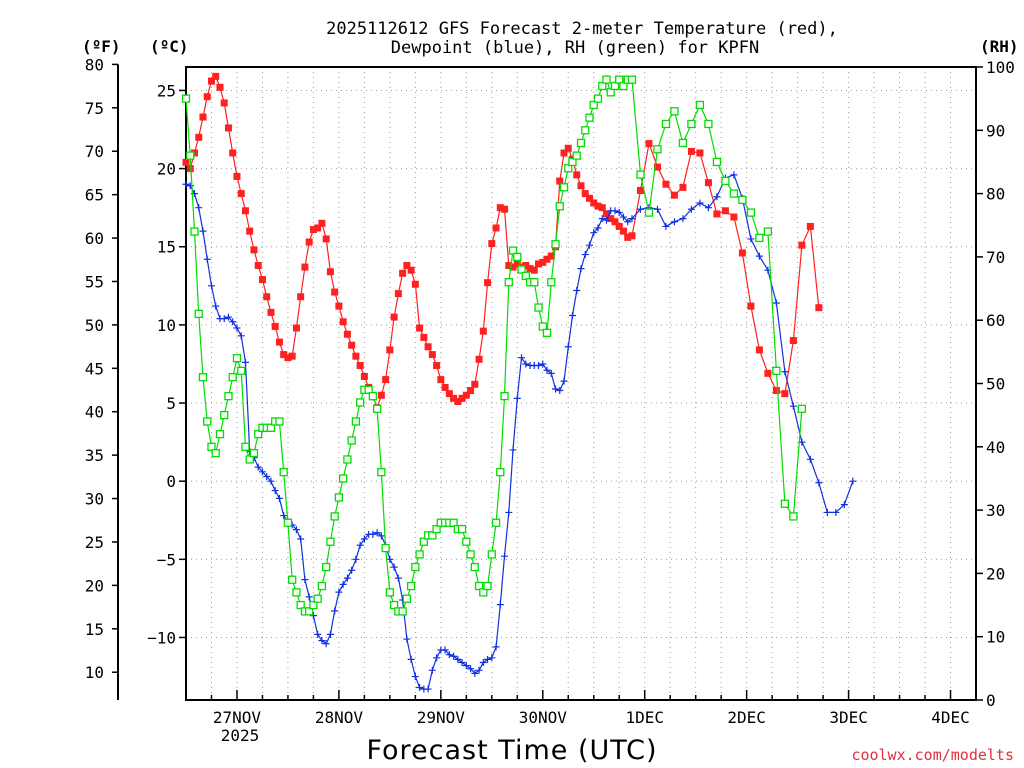  What do you see at coordinates (94, 325) in the screenshot?
I see `fahrenheit-tick-label: 50` at bounding box center [94, 325].